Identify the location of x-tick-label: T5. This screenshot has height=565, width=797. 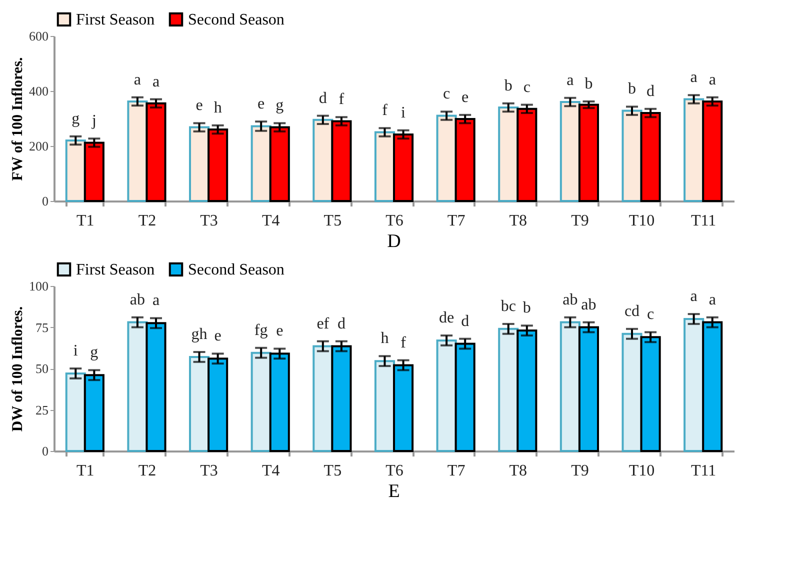
(333, 221).